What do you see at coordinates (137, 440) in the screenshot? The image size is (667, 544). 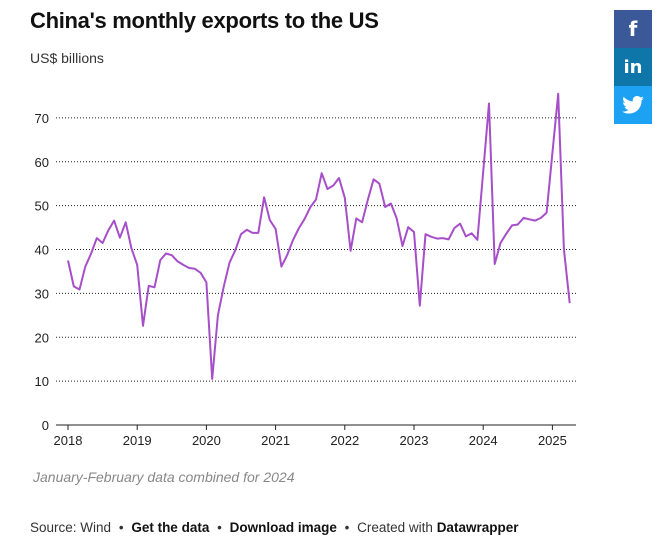 I see `x-tick-label: 2019` at bounding box center [137, 440].